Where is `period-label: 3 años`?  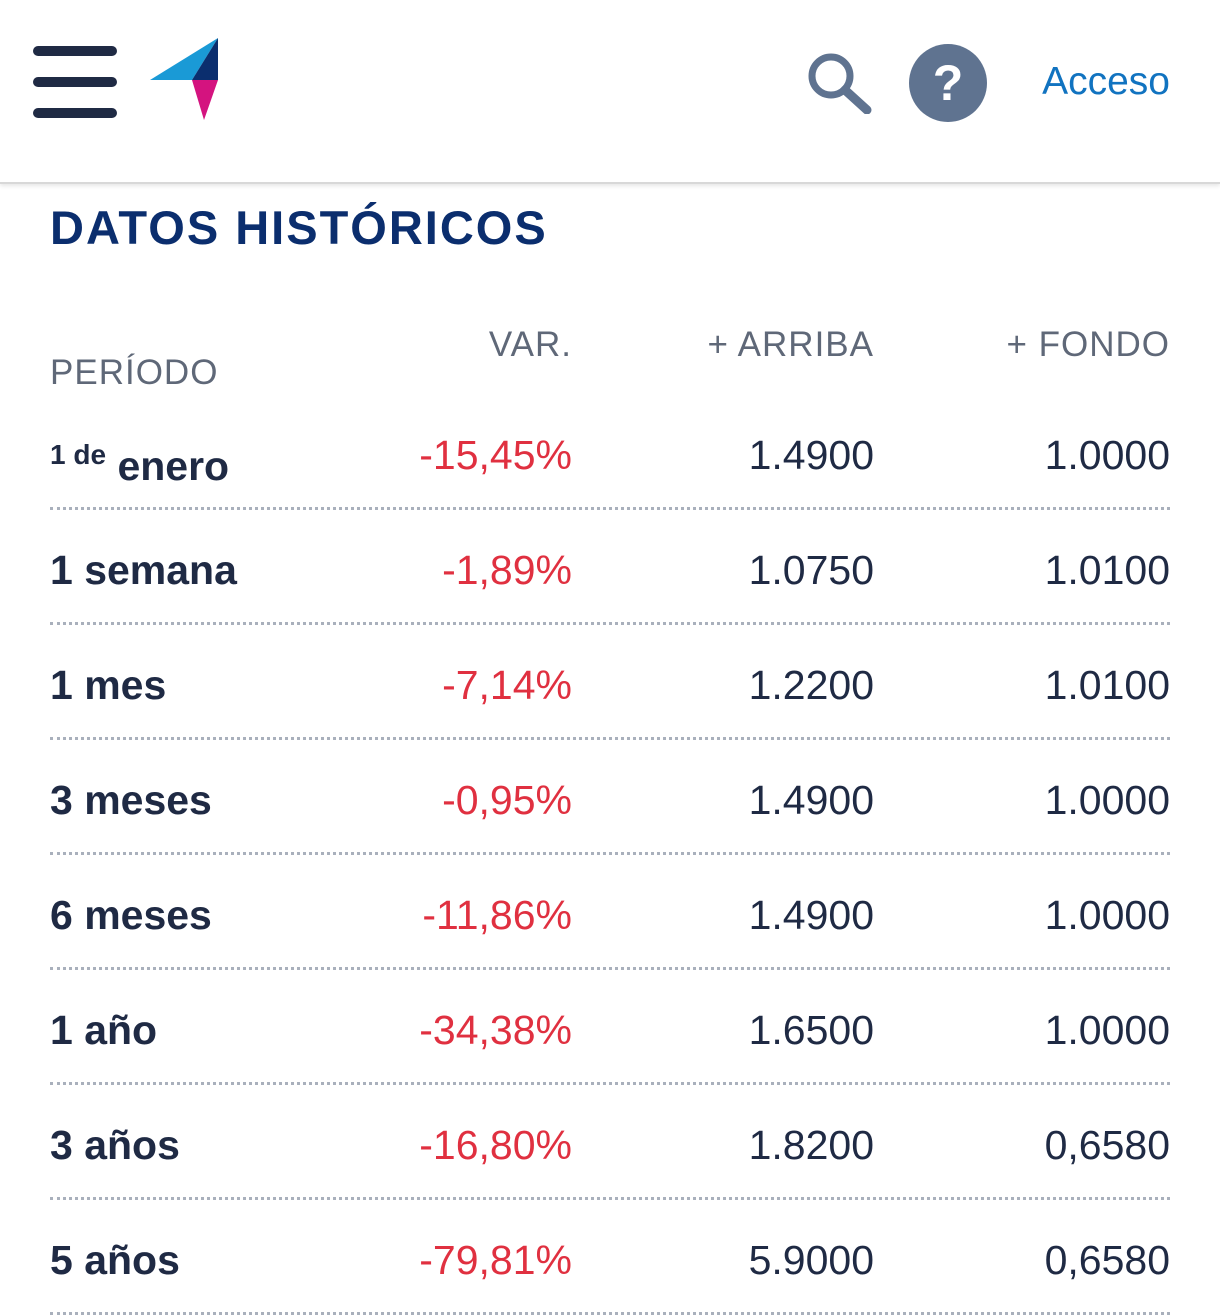 period-label: 3 años is located at coordinates (115, 1145).